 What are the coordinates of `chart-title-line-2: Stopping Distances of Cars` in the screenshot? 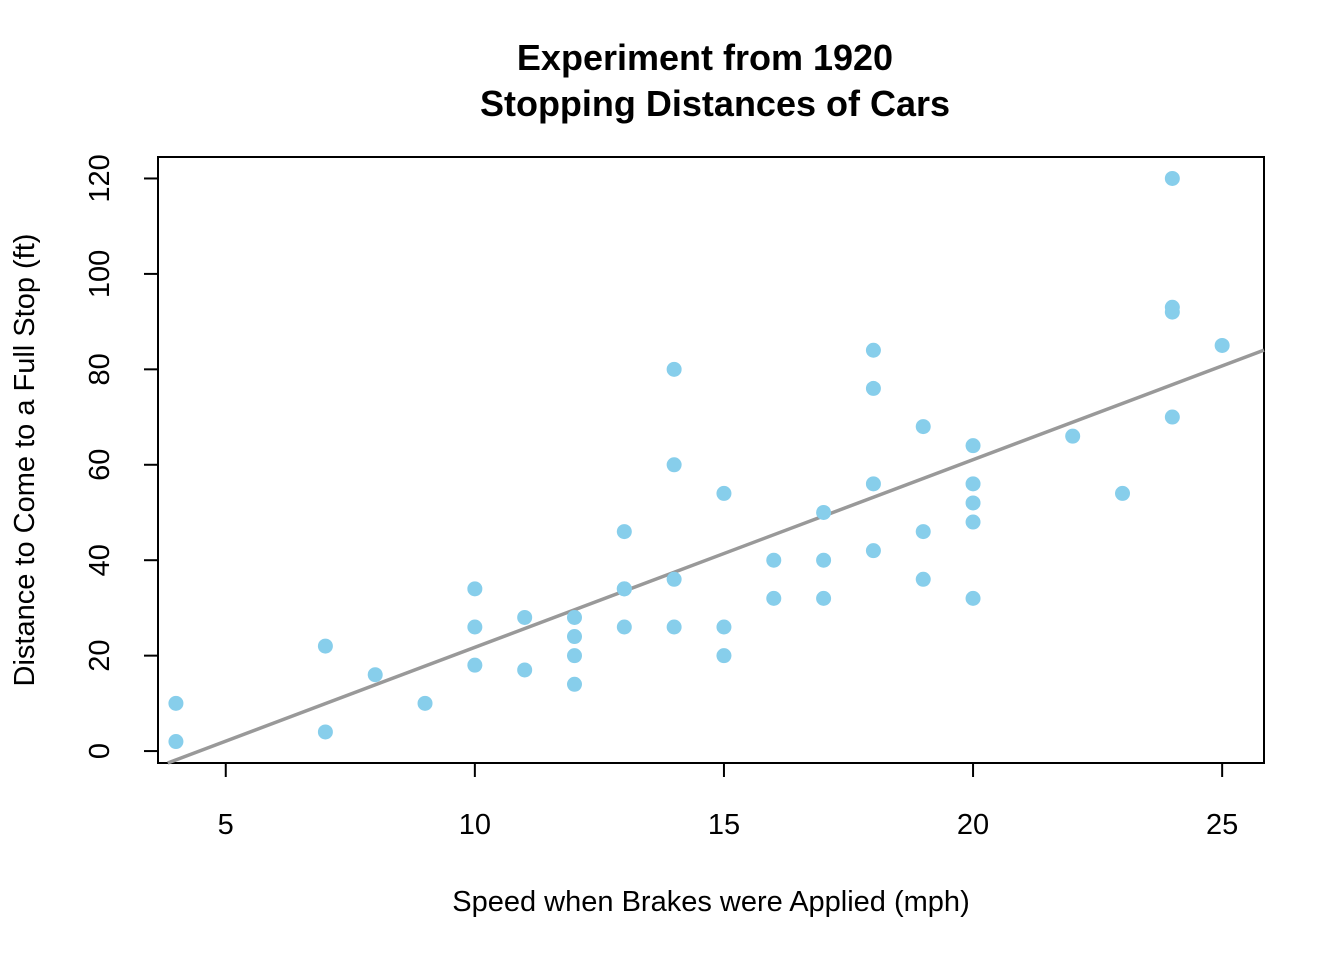 It's located at (715, 103).